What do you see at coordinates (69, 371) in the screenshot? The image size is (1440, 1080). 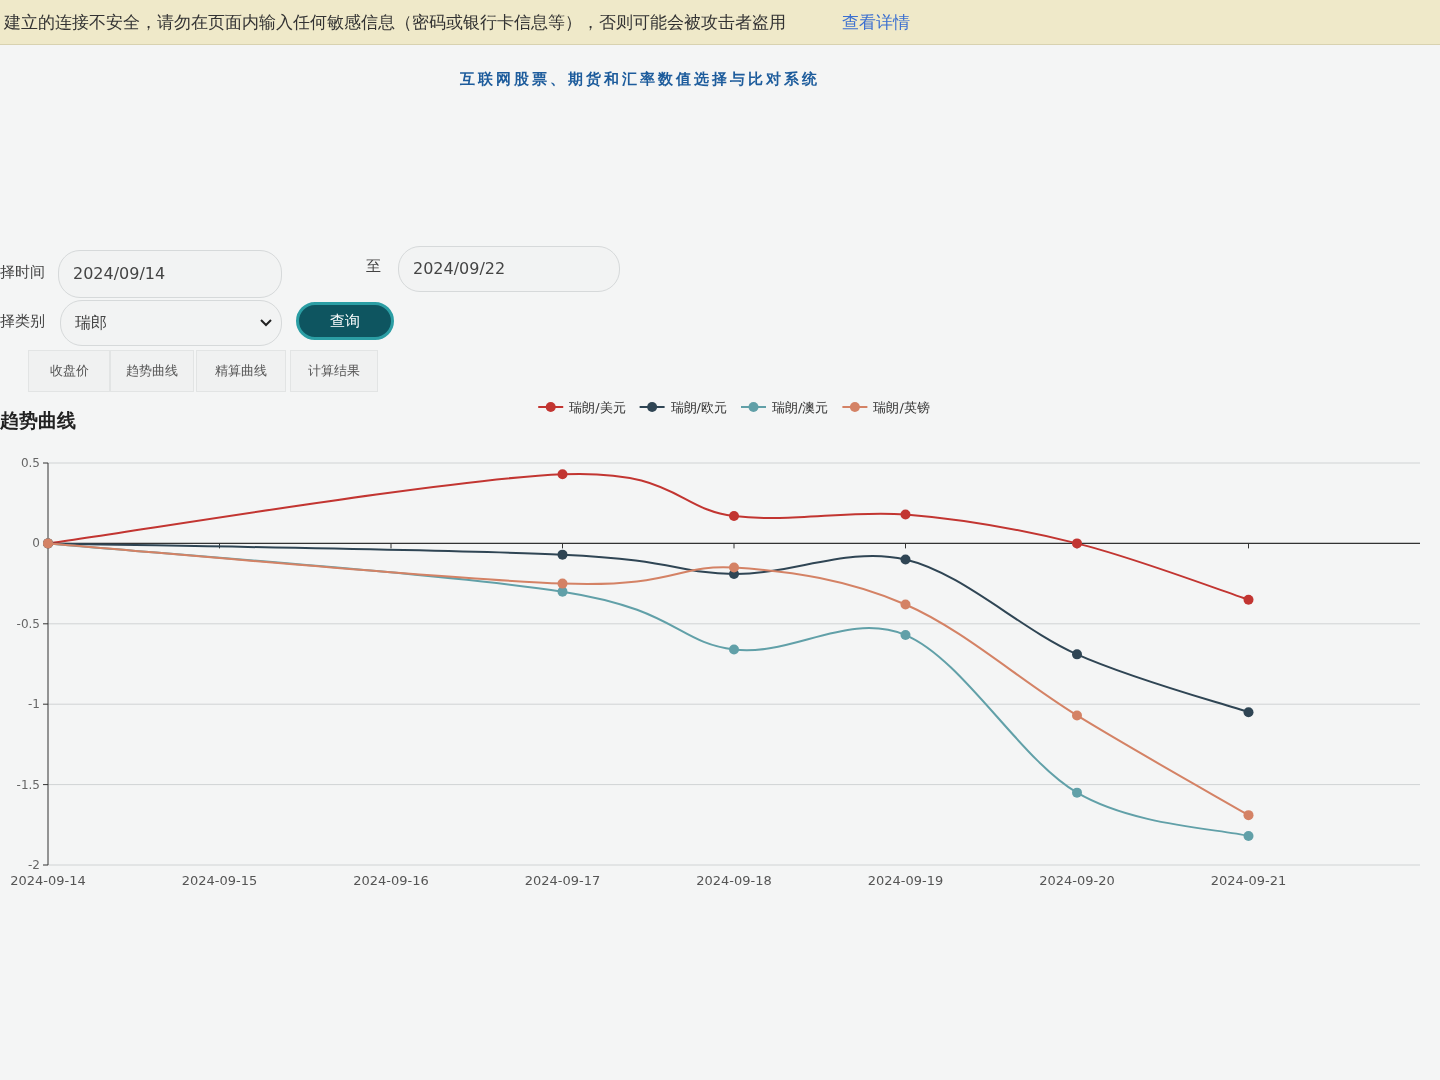 I see `tab: 收盘价` at bounding box center [69, 371].